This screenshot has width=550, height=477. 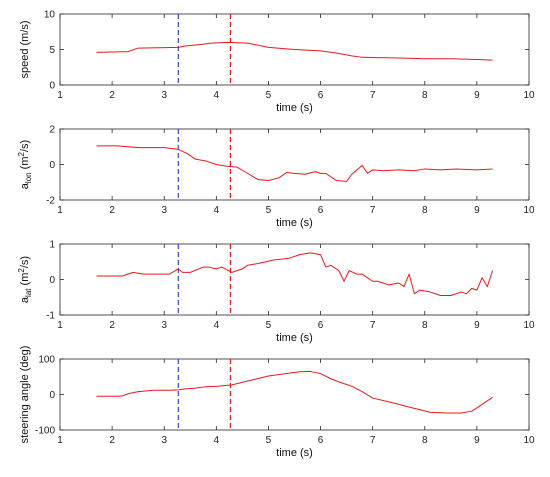 I want to click on y-axis-label: alon (m2/s), so click(x=25, y=164).